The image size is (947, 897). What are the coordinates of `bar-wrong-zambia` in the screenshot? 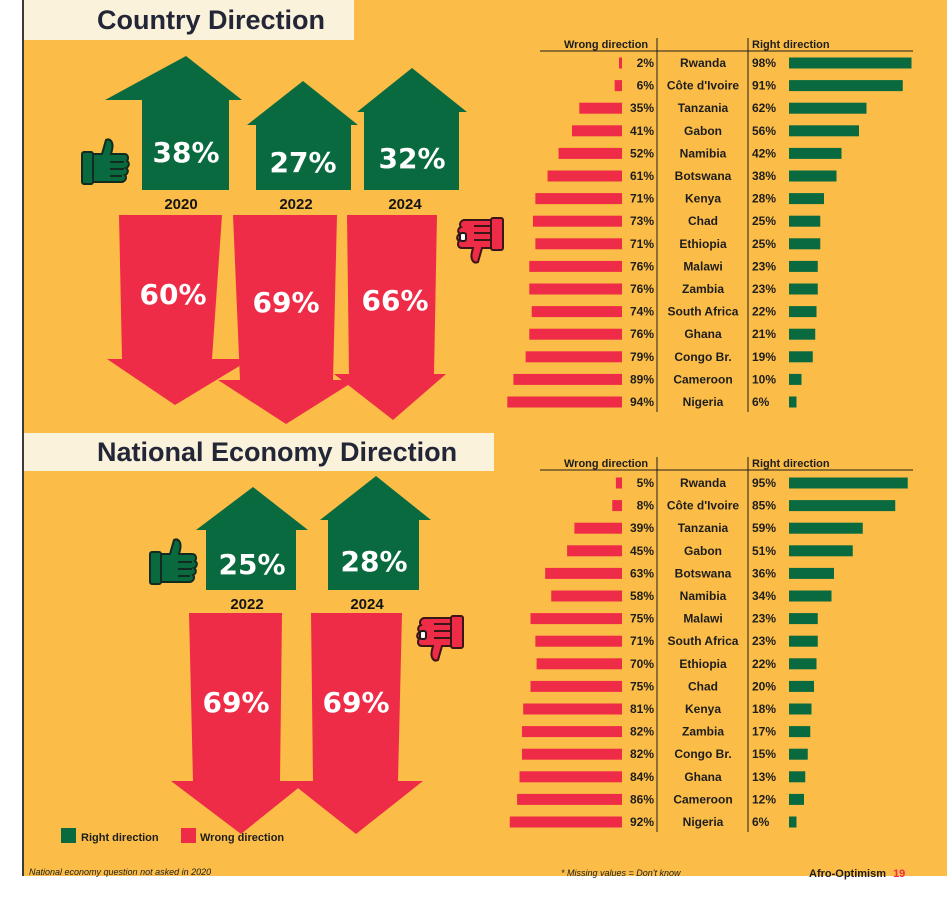 It's located at (575, 289).